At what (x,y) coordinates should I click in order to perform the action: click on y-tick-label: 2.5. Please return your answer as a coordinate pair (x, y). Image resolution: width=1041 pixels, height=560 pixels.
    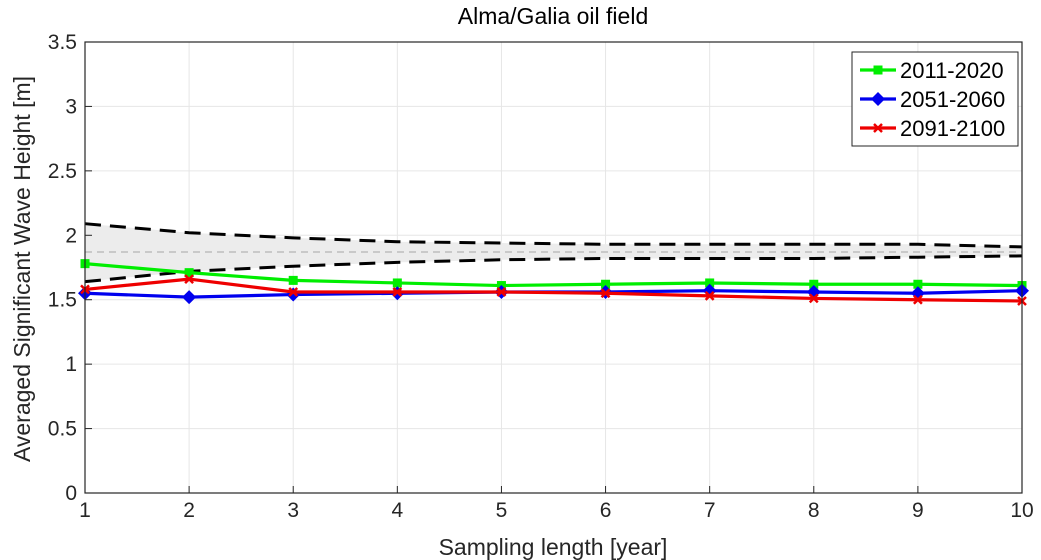
    Looking at the image, I should click on (62, 171).